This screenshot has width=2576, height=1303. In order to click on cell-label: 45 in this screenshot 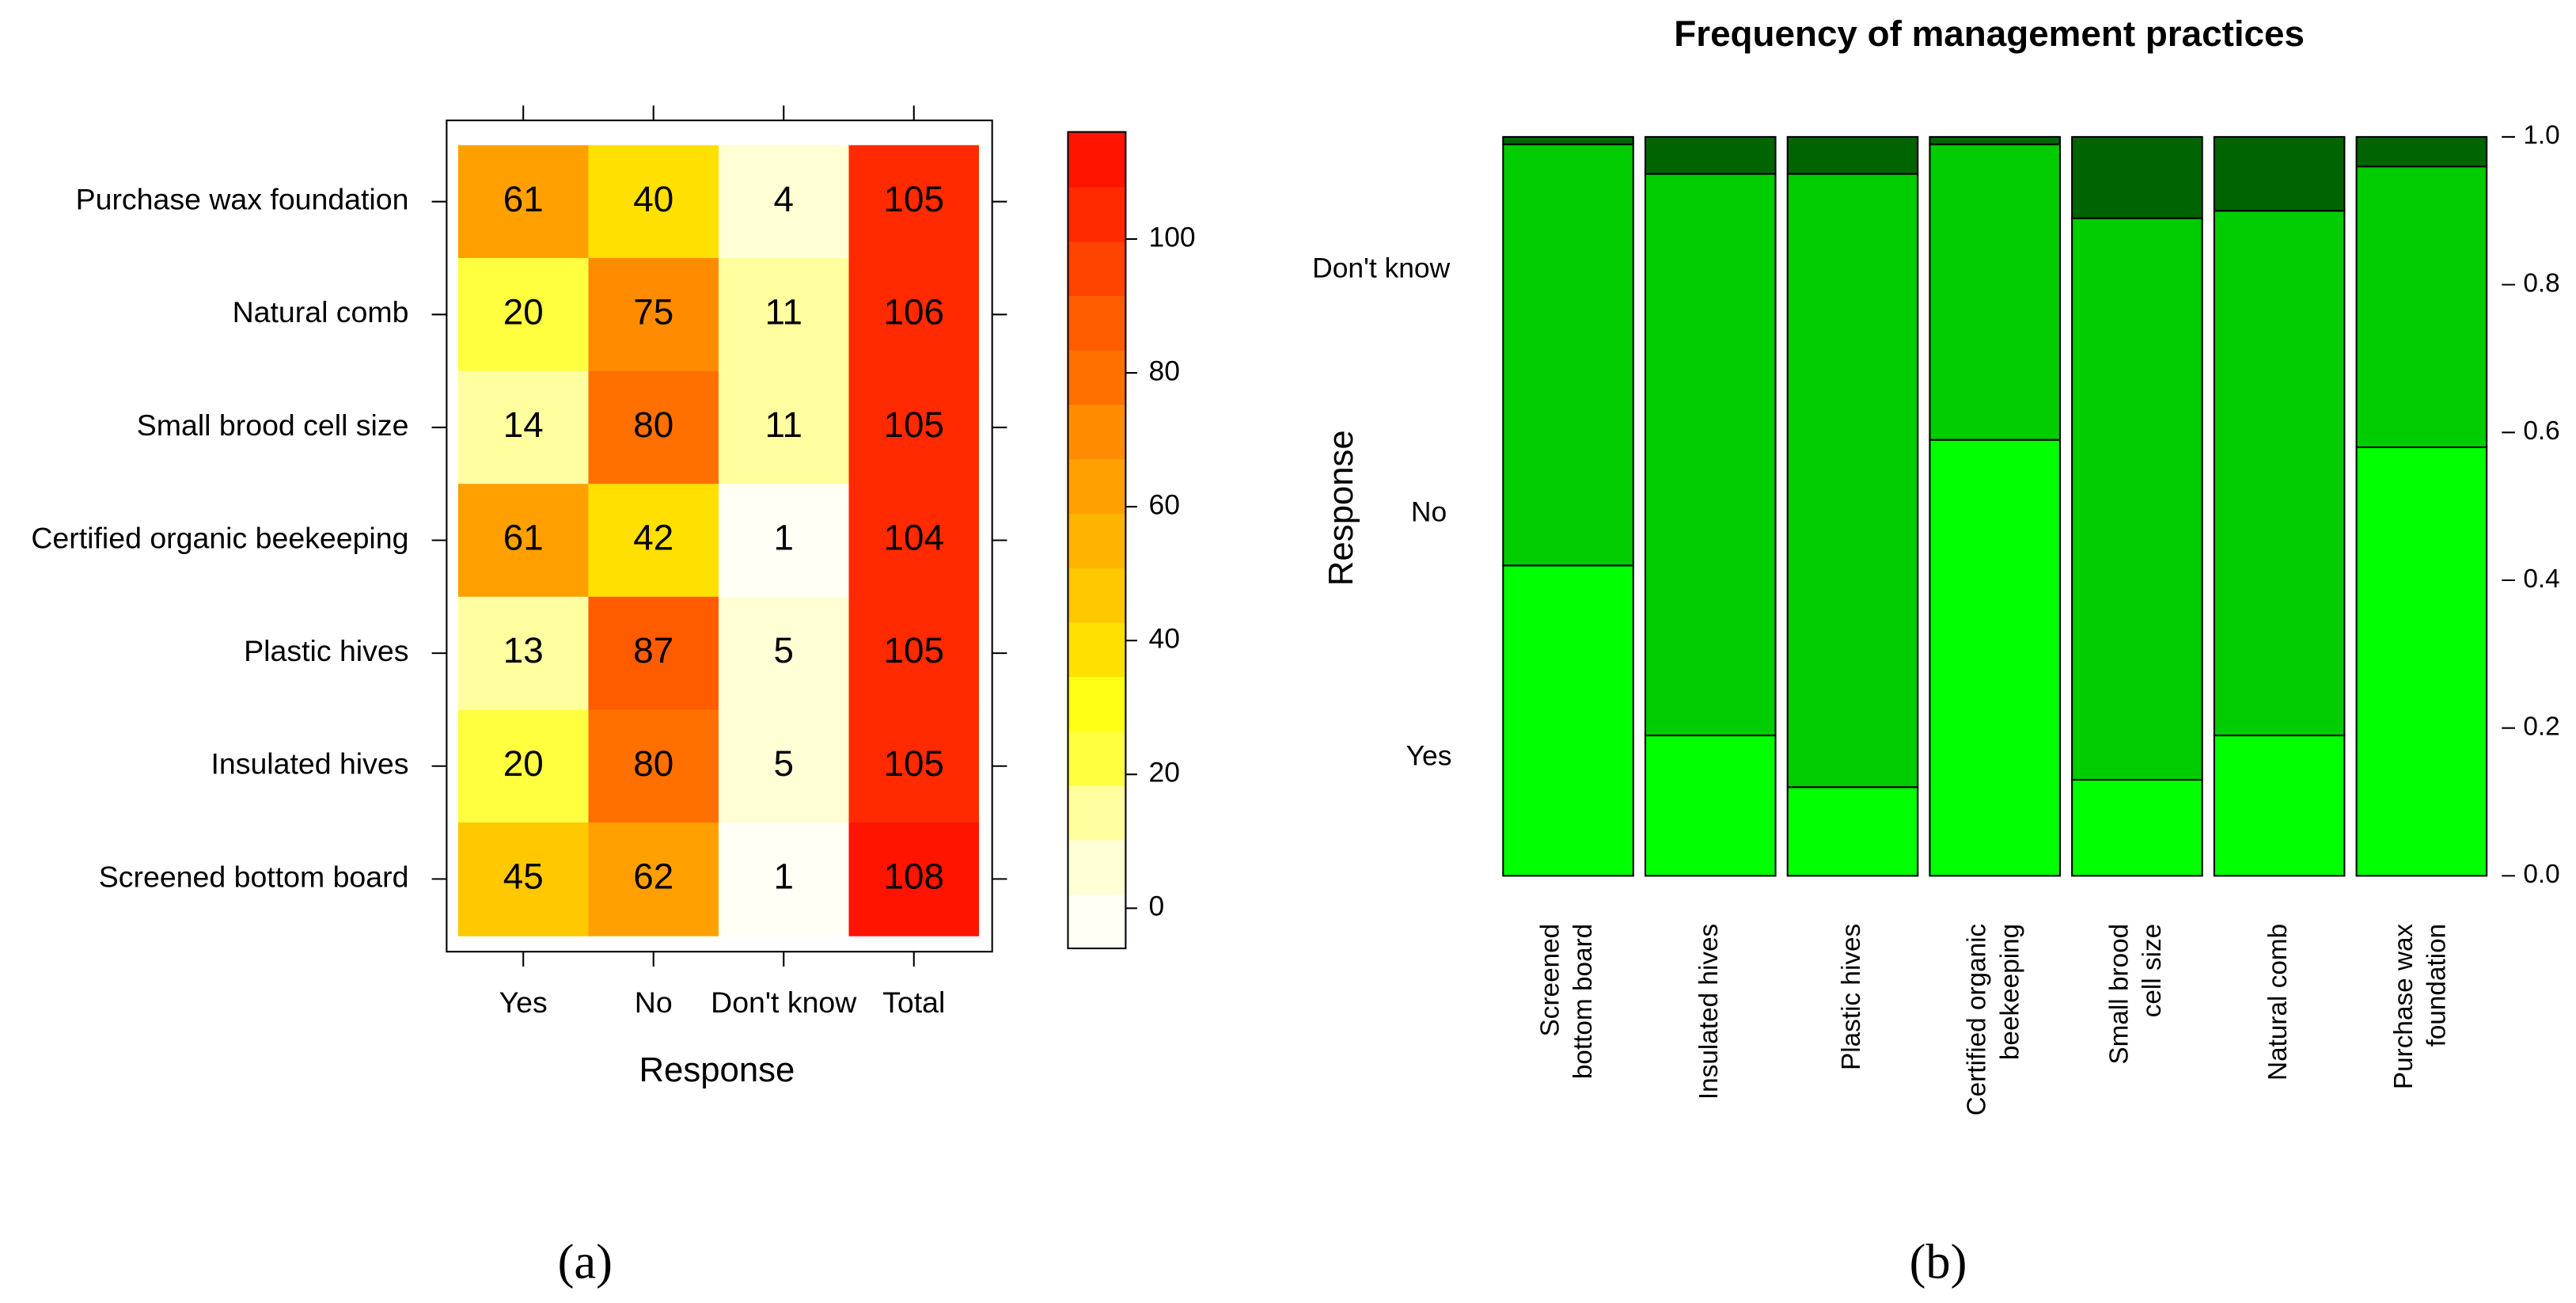, I will do `click(523, 876)`.